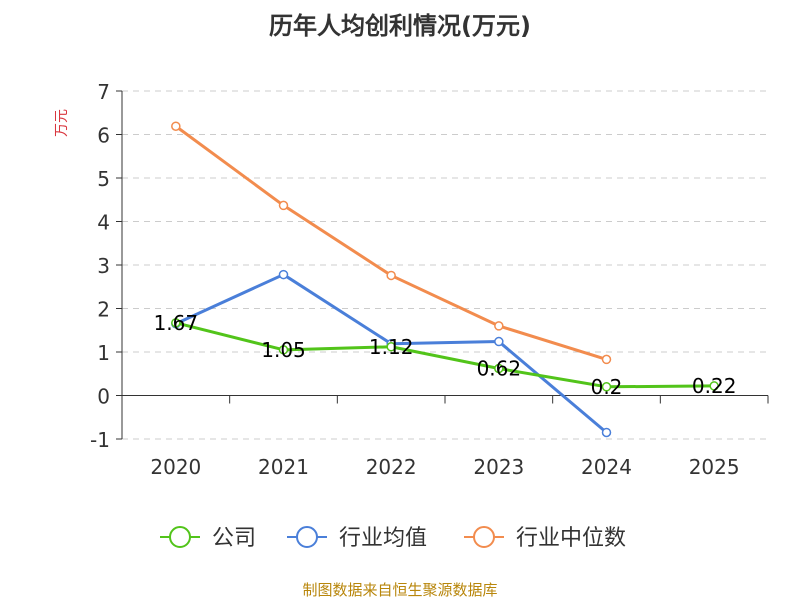 The image size is (800, 600). I want to click on legend: 公司 行业均值 行业中位数, so click(393, 538).